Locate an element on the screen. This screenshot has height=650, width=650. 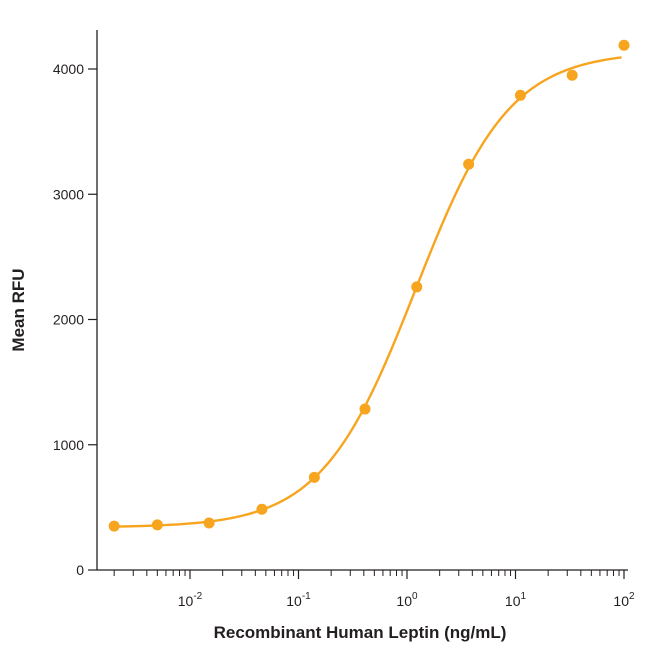
y-tick-label: 2000 is located at coordinates (68, 320).